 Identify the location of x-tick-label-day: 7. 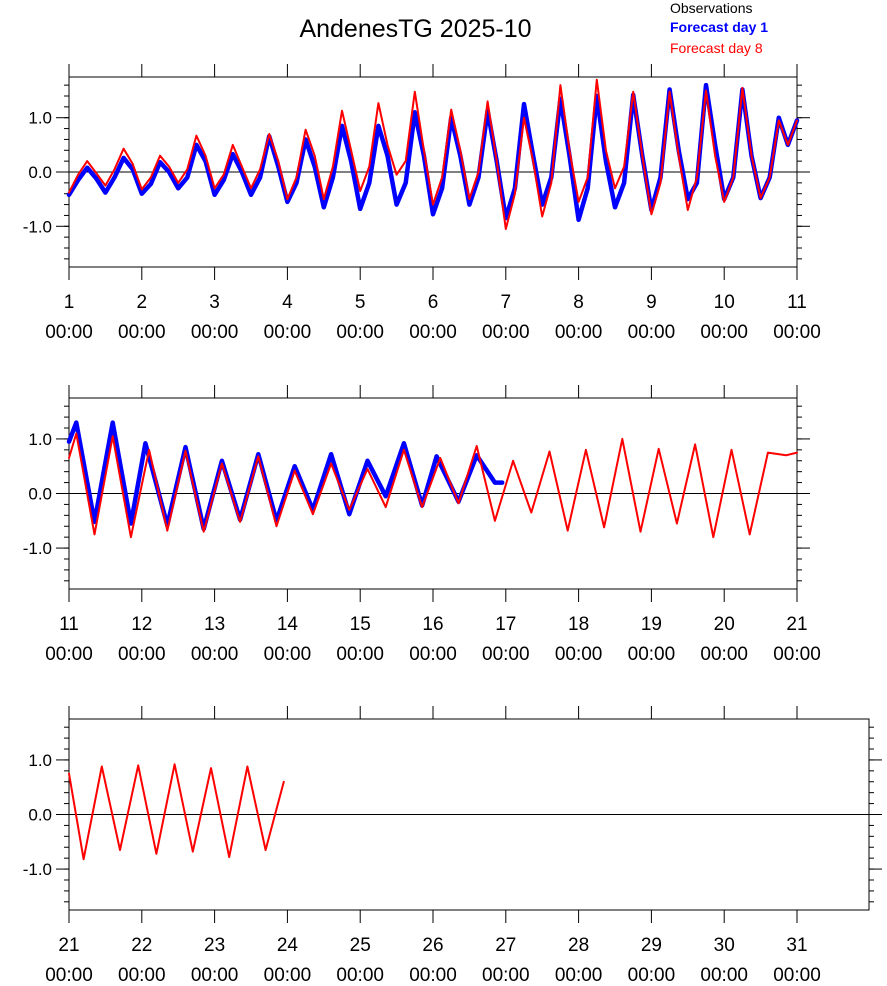
(506, 302).